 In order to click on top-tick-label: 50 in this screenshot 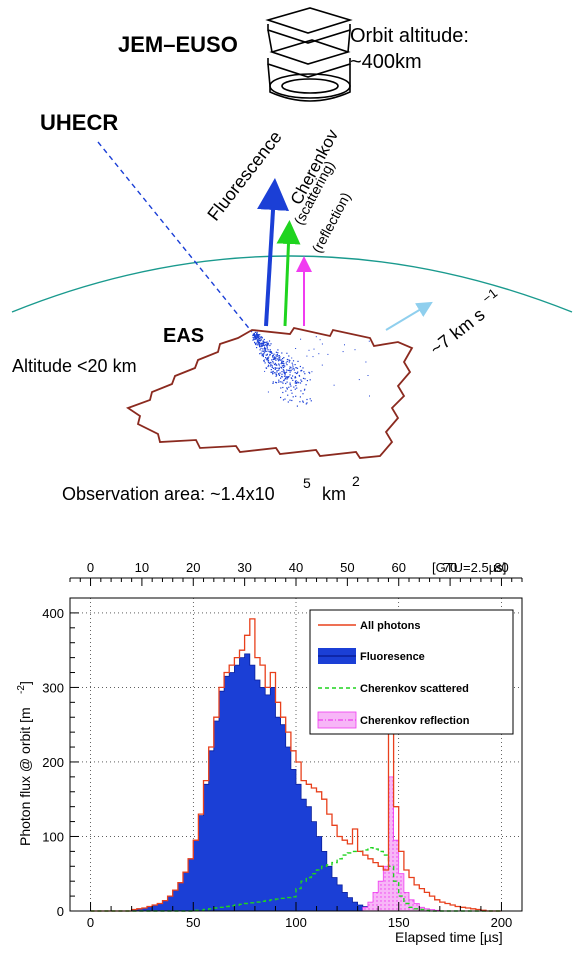, I will do `click(347, 567)`.